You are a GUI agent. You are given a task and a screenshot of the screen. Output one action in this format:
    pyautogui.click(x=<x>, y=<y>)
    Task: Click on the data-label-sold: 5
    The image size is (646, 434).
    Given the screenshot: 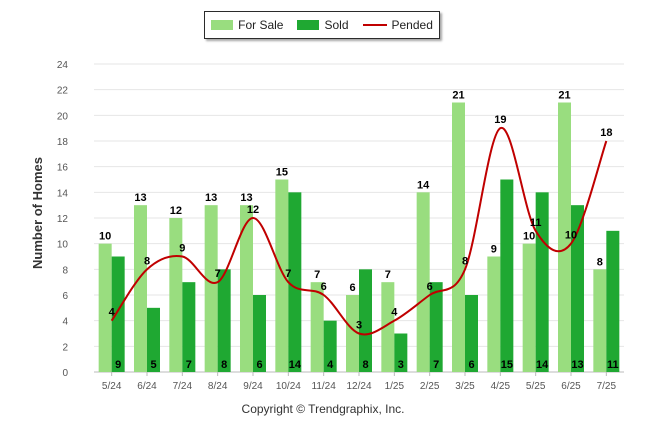 What is the action you would take?
    pyautogui.click(x=153, y=365)
    